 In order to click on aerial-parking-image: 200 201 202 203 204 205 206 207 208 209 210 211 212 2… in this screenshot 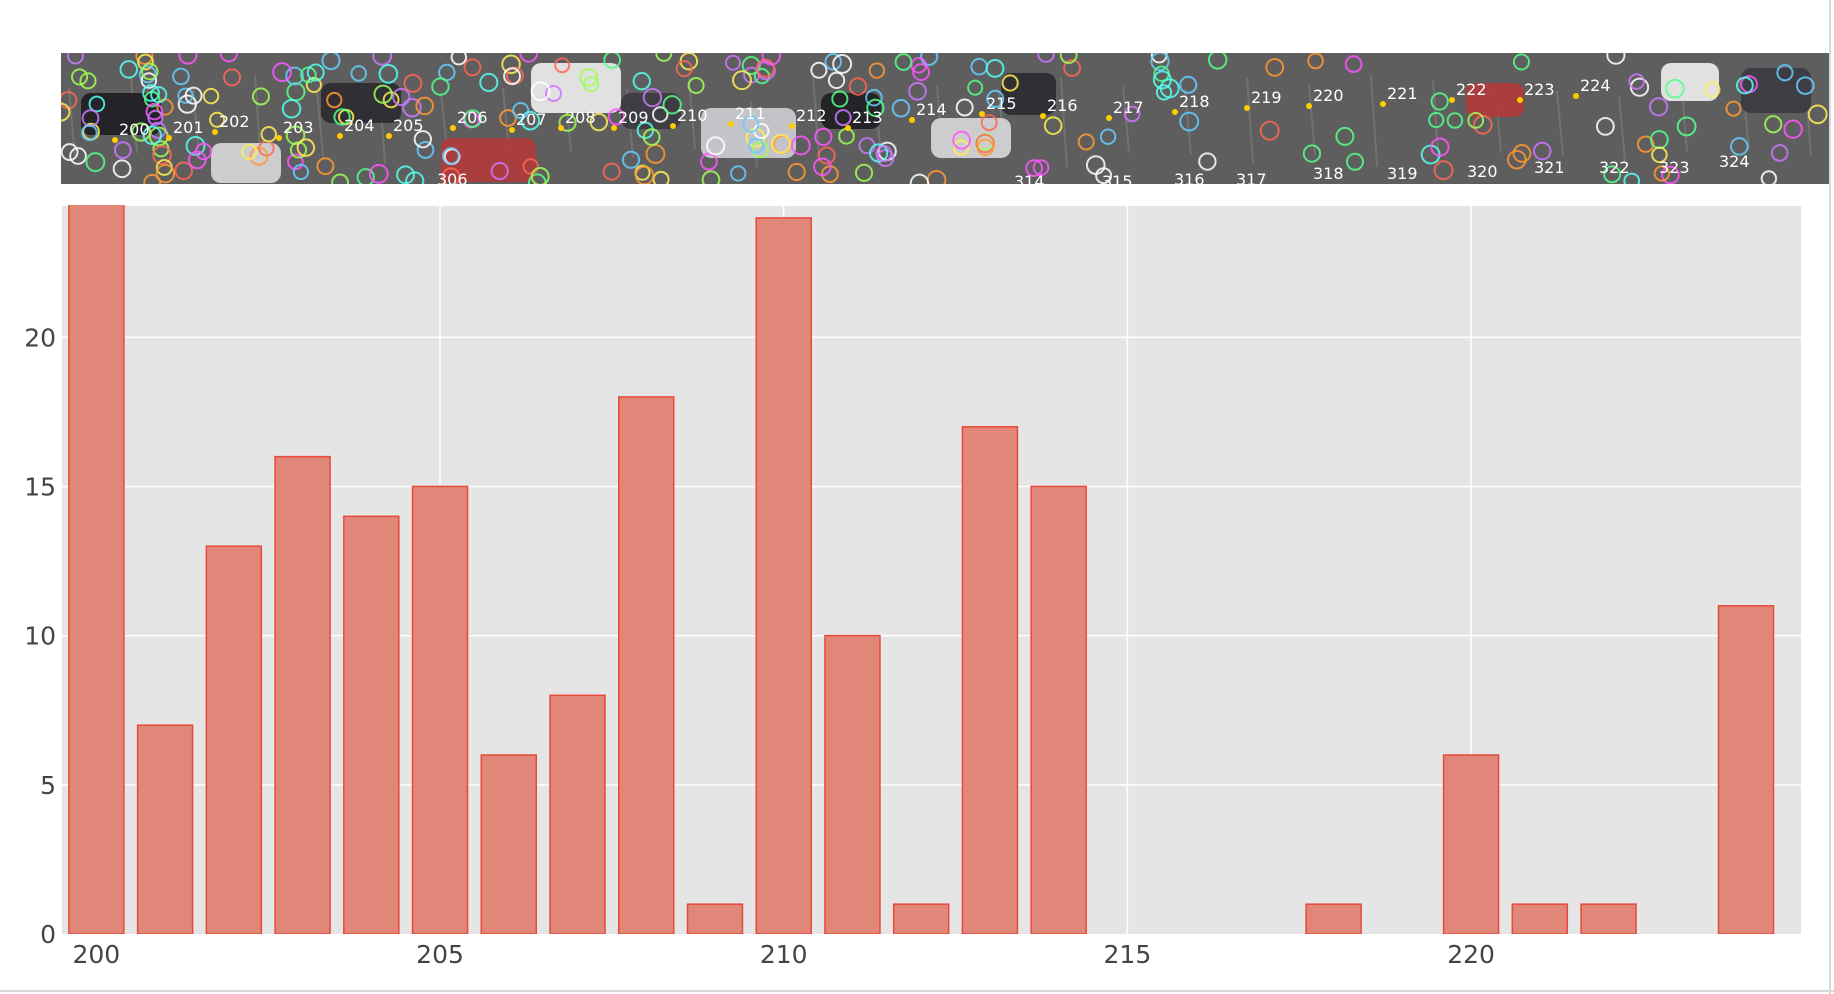, I will do `click(945, 118)`.